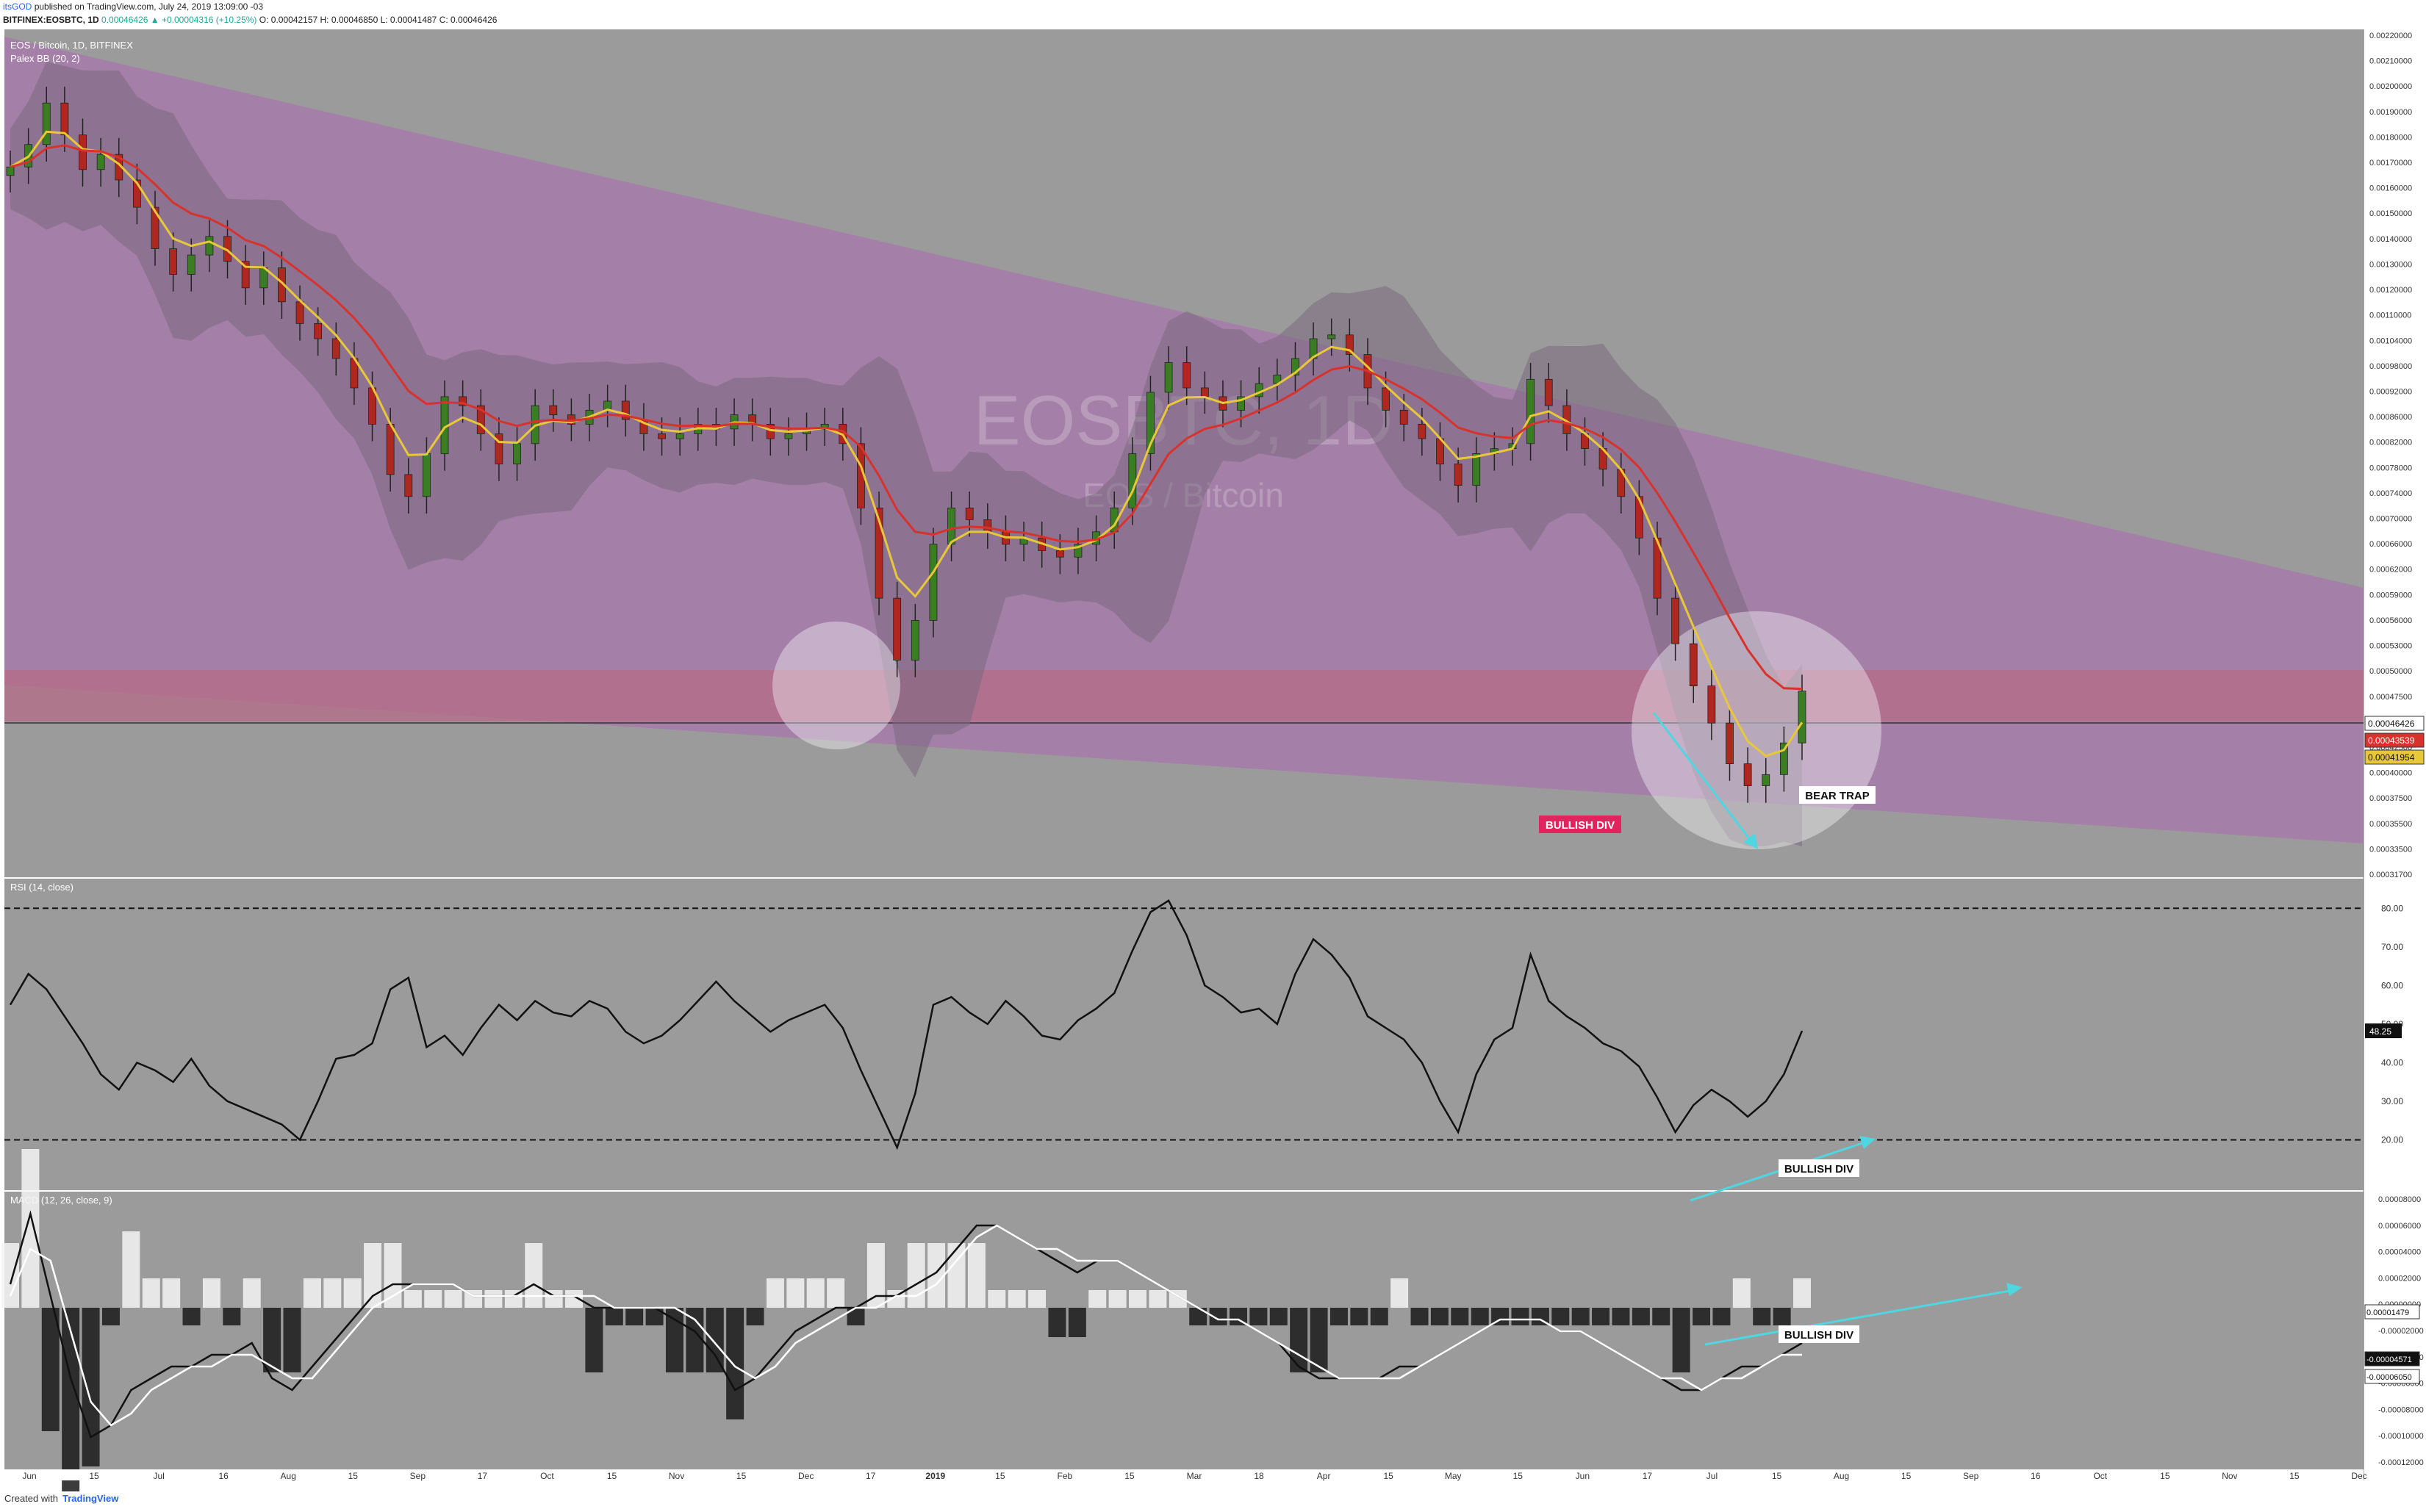 This screenshot has height=1512, width=2426. I want to click on rsi-line, so click(906, 1025).